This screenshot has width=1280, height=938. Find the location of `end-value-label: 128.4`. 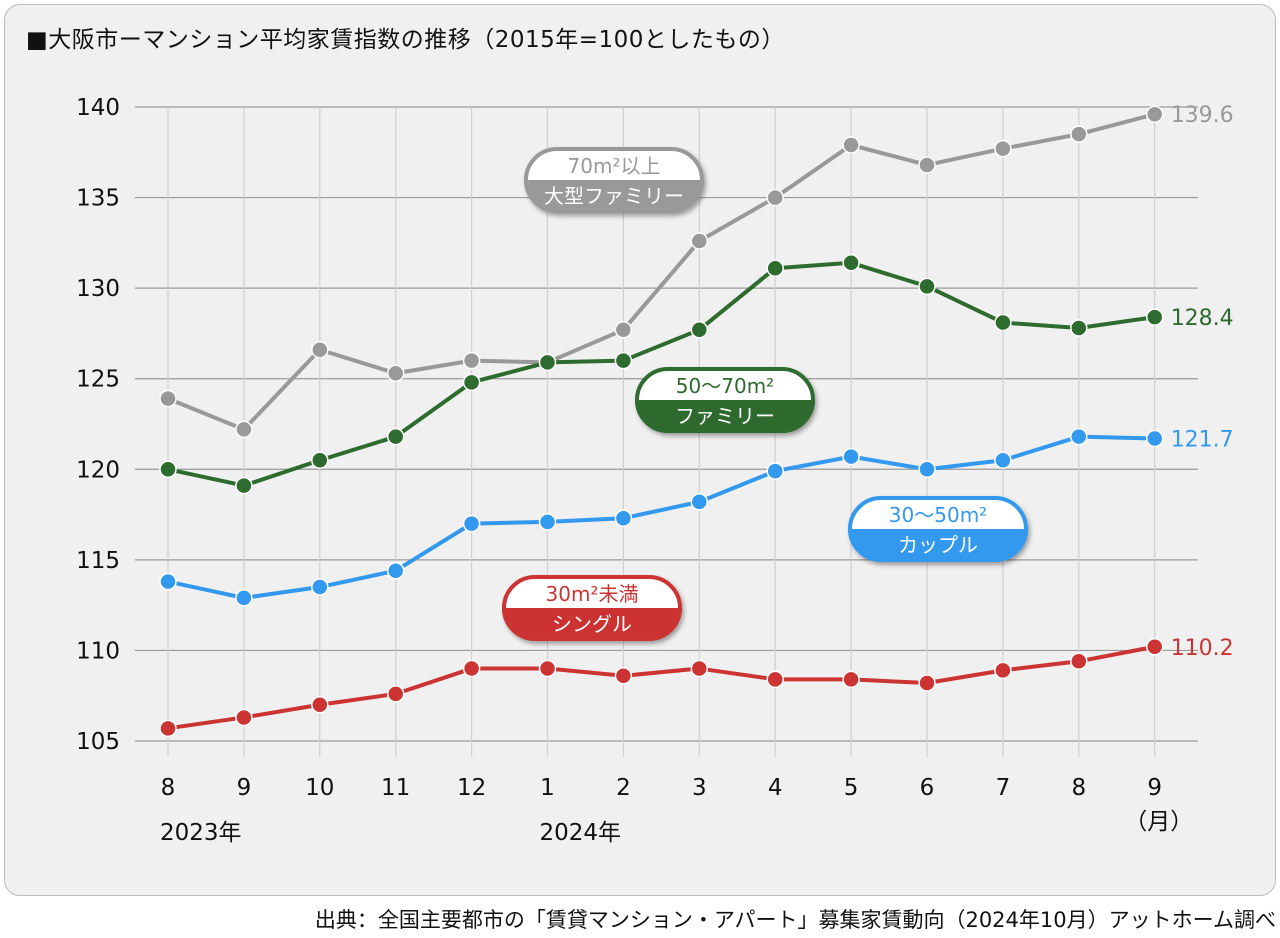

end-value-label: 128.4 is located at coordinates (1202, 318).